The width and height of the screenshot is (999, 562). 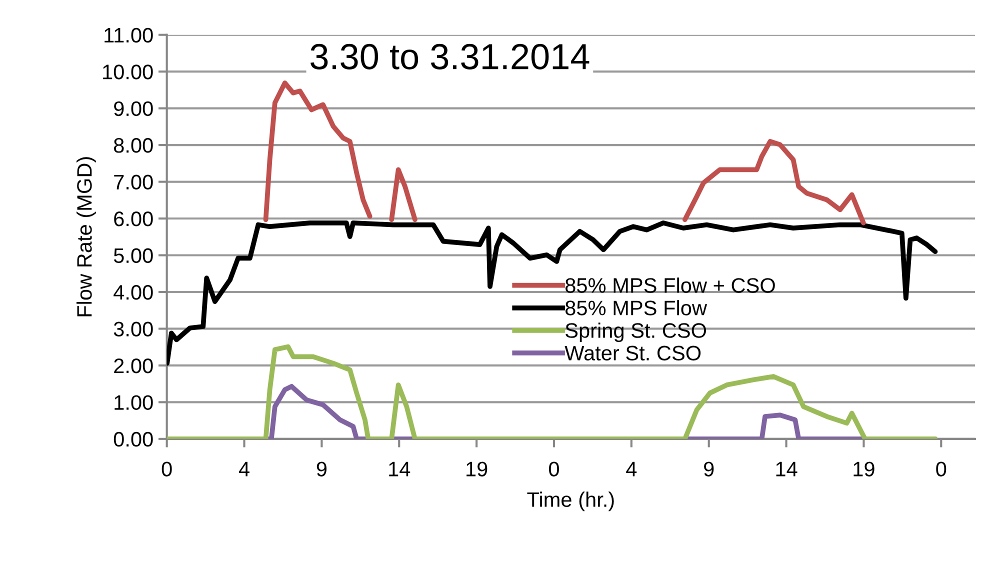 I want to click on chart-title: 3.30 to 3.31.2014, so click(x=450, y=57).